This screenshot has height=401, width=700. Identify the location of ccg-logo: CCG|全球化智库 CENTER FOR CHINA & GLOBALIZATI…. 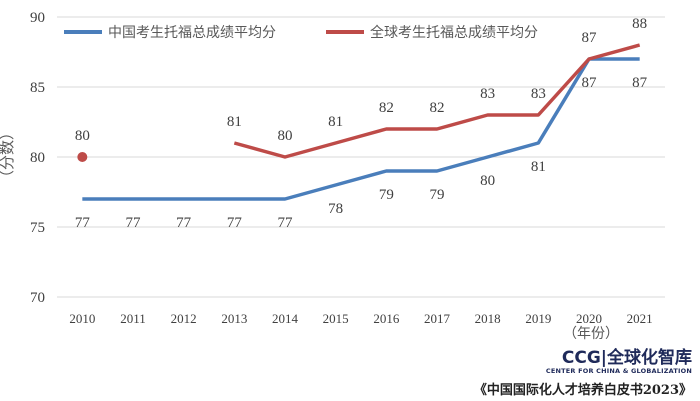
(619, 362).